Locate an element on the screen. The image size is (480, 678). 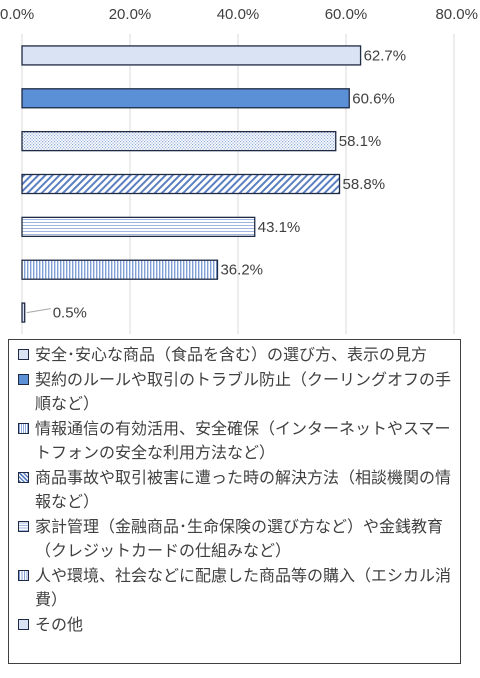
legend-item: その他 is located at coordinates (234, 625).